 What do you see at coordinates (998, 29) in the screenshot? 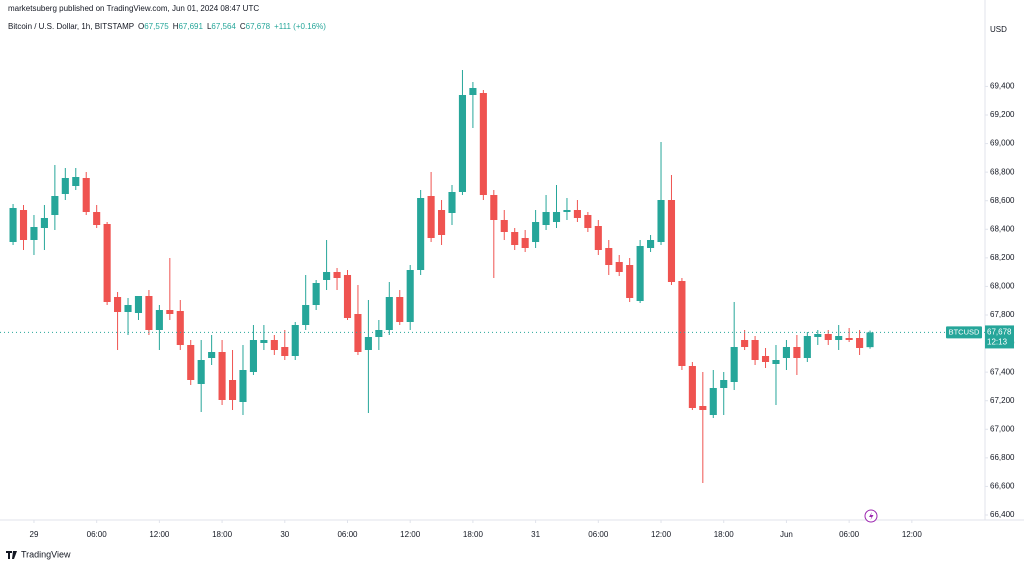
I see `y-axis-label: USD` at bounding box center [998, 29].